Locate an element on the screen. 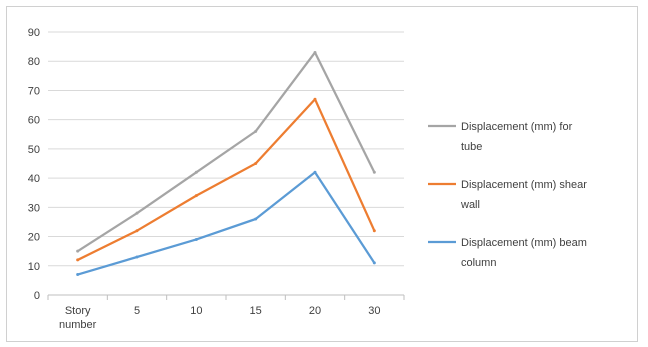 The height and width of the screenshot is (347, 648). y-tick-label: 40 is located at coordinates (34, 179).